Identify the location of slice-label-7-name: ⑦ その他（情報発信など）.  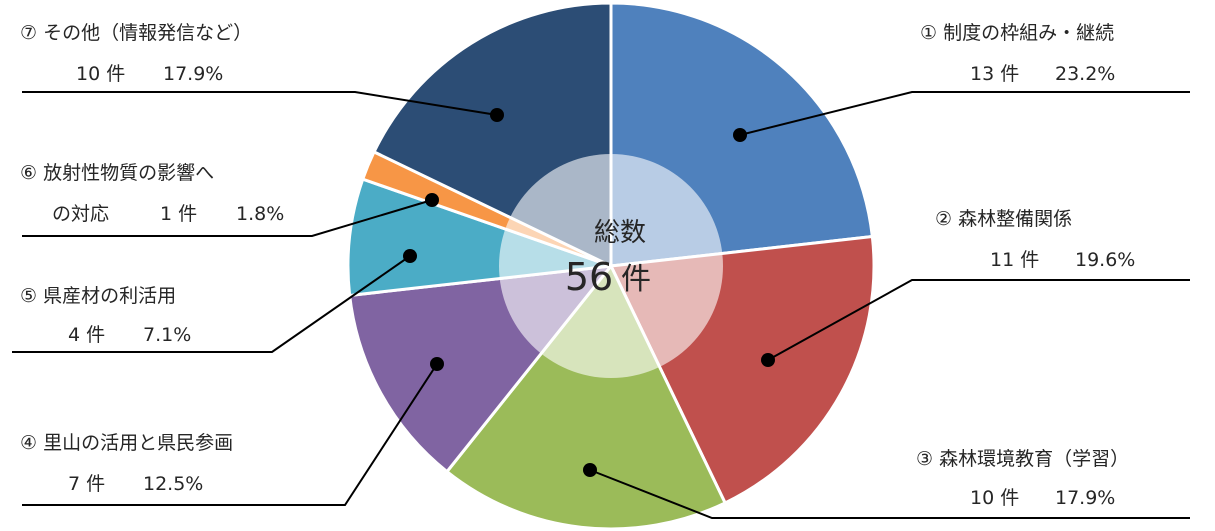
(136, 33).